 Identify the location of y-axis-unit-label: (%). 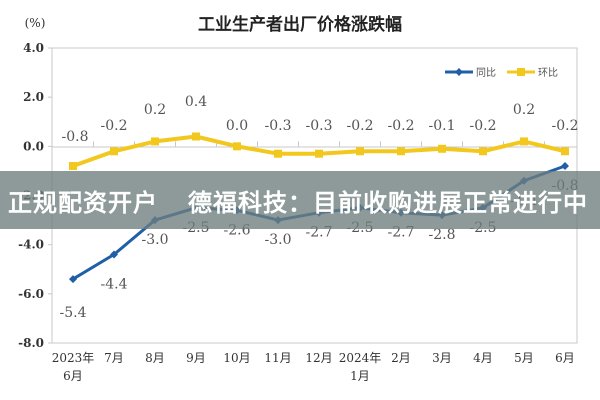
(35, 23).